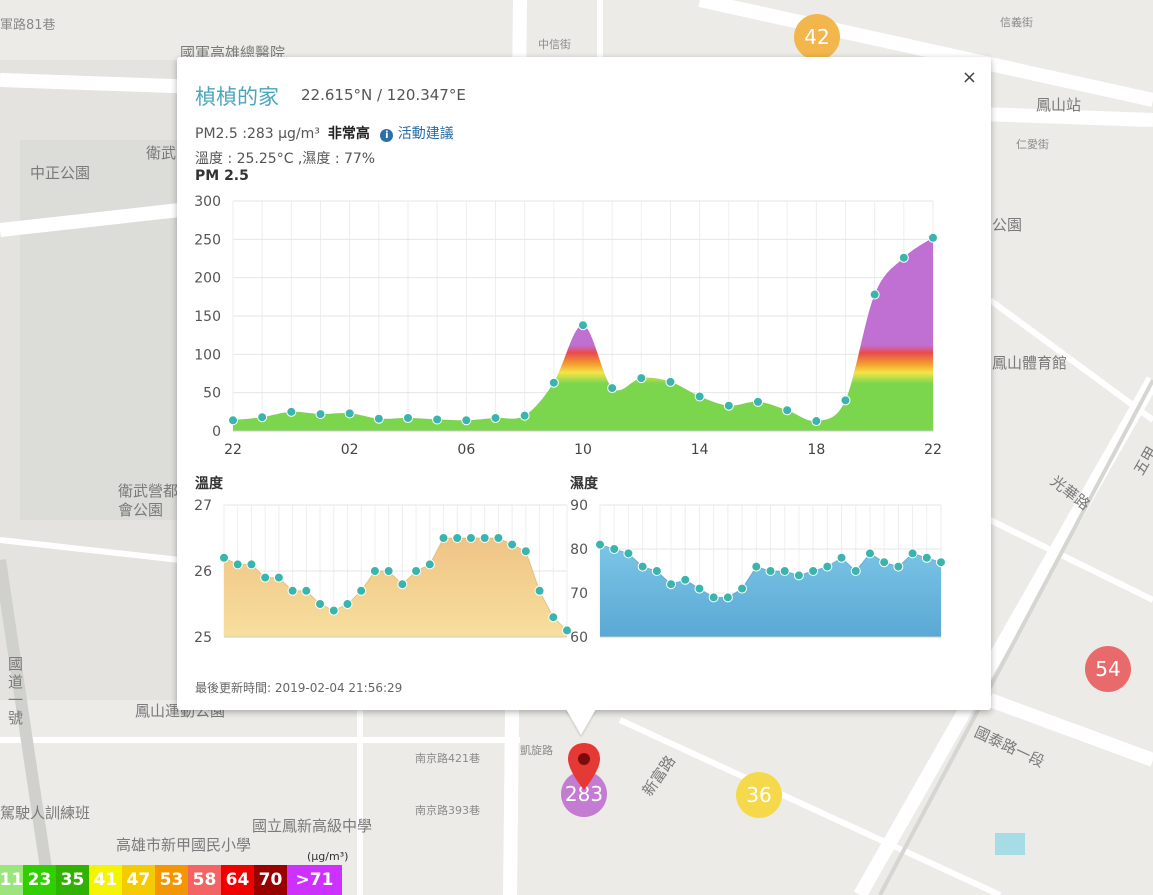 The height and width of the screenshot is (895, 1153). Describe the element at coordinates (171, 880) in the screenshot. I see `legend-cell: 53` at that location.